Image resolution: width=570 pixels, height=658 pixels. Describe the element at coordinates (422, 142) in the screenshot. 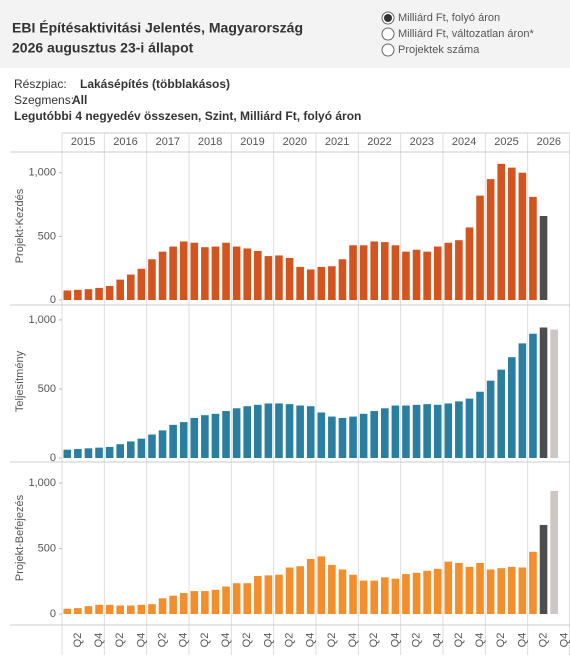

I see `year-label: 2023` at that location.